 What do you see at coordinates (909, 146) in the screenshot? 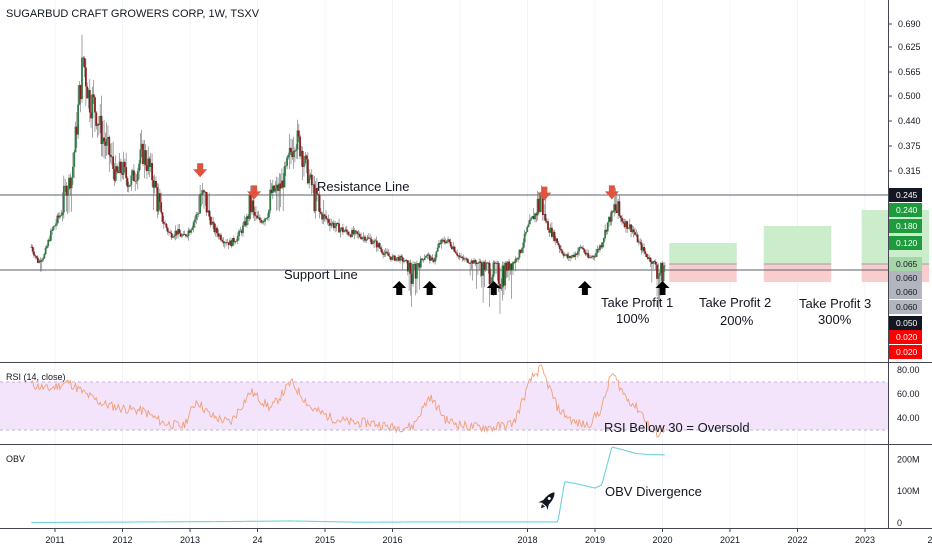
I see `price-tick-label: 0.375` at bounding box center [909, 146].